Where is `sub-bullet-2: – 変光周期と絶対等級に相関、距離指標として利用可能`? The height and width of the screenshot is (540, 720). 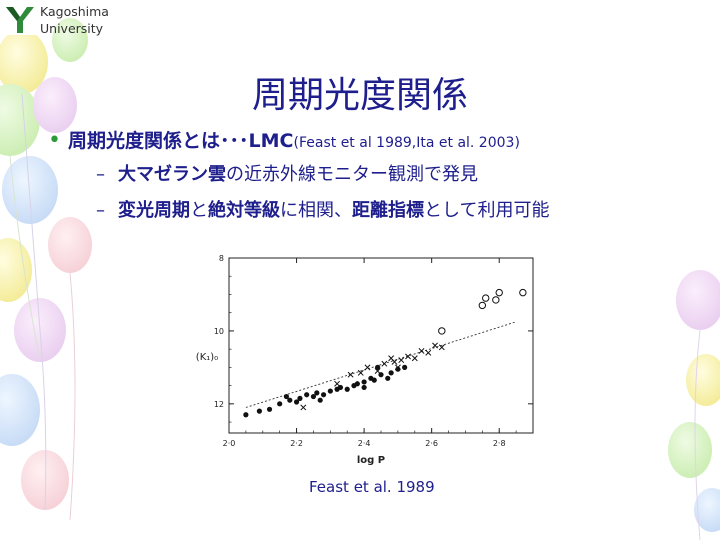
sub-bullet-2: – 変光周期と絶対等級に相関、距離指標として利用可能 is located at coordinates (322, 209).